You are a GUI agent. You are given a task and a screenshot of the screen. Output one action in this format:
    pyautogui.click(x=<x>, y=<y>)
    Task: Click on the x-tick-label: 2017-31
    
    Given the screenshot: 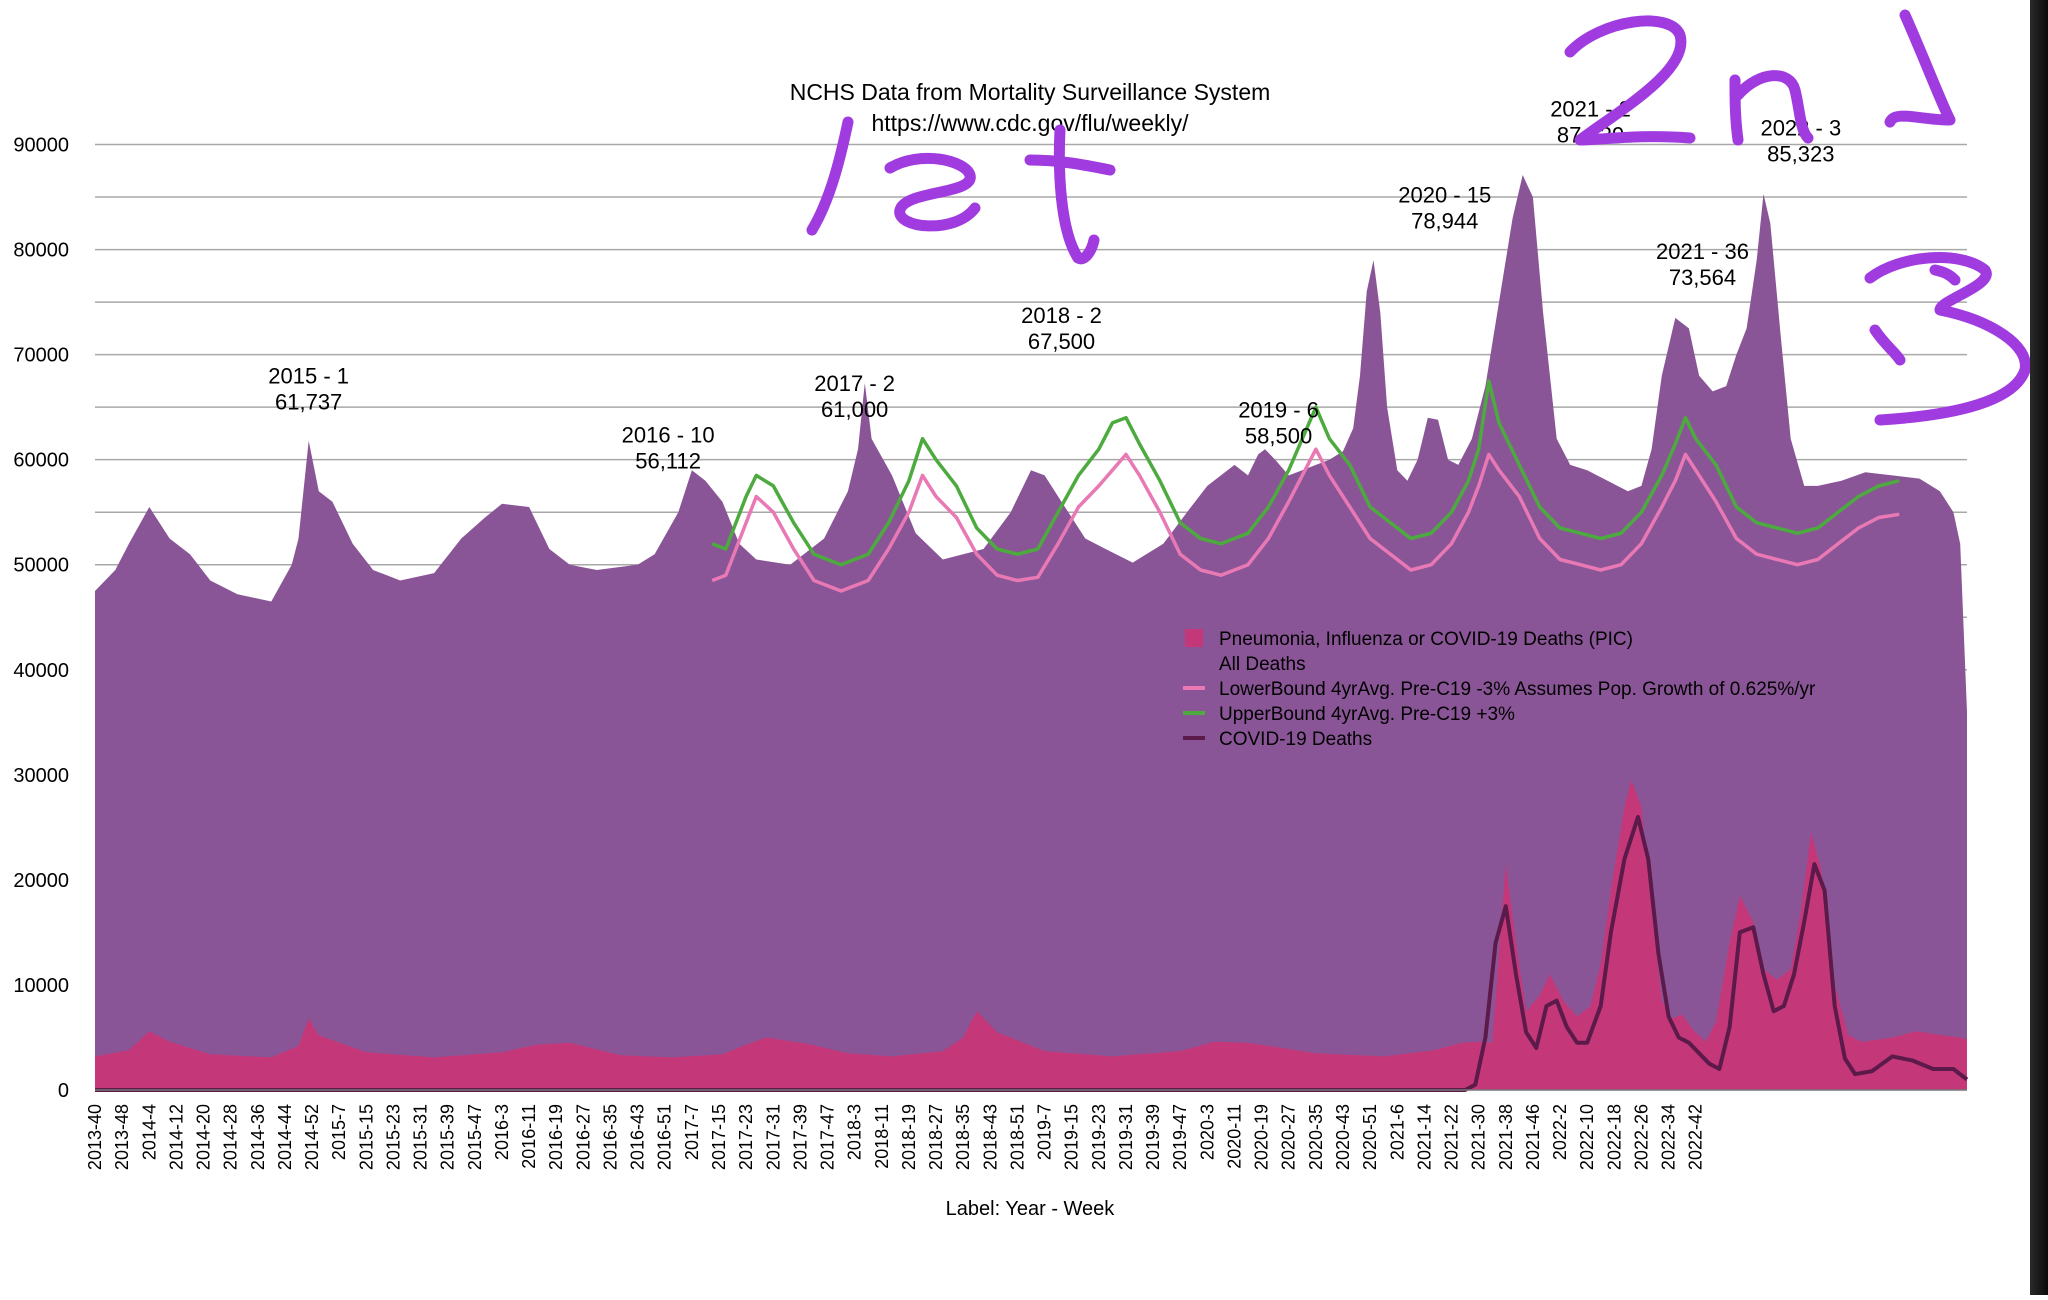 What is the action you would take?
    pyautogui.click(x=773, y=1137)
    